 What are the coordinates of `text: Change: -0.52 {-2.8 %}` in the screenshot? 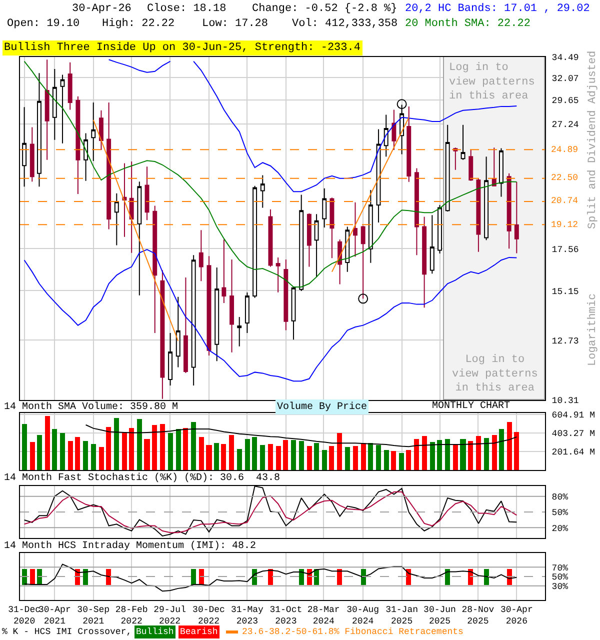 It's located at (325, 9).